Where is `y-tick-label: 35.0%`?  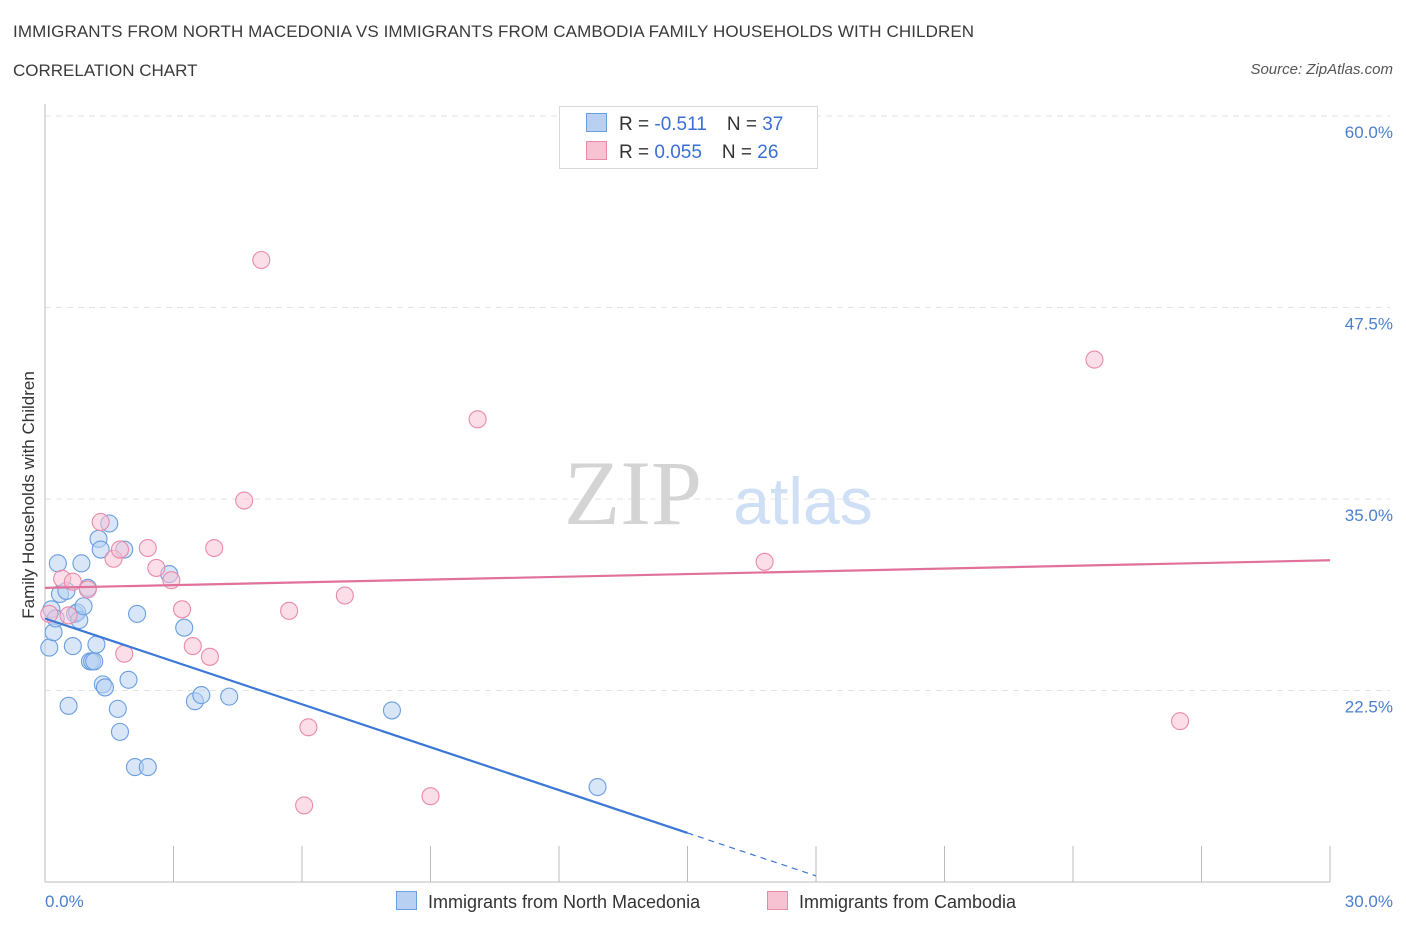
y-tick-label: 35.0% is located at coordinates (1369, 515).